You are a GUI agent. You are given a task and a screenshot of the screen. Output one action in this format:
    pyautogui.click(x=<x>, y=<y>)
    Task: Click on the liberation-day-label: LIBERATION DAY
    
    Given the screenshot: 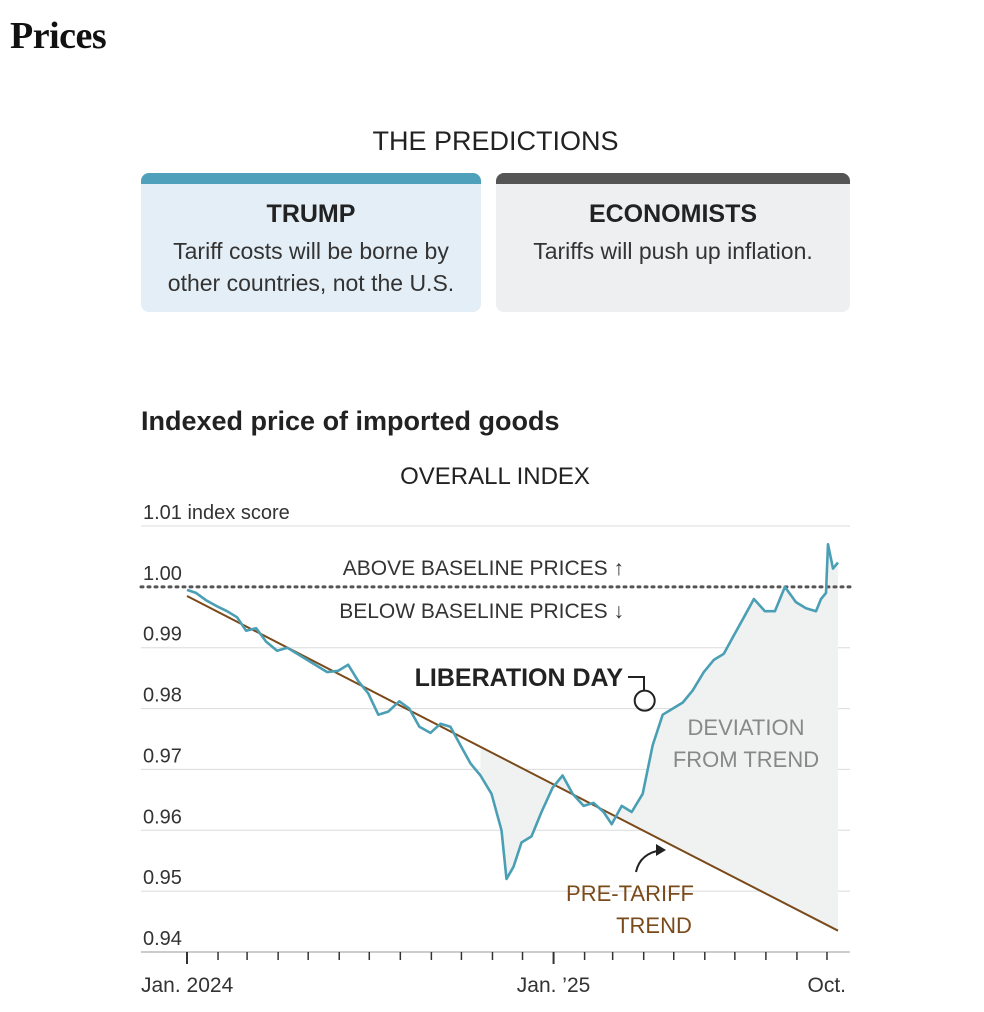 What is the action you would take?
    pyautogui.click(x=519, y=678)
    